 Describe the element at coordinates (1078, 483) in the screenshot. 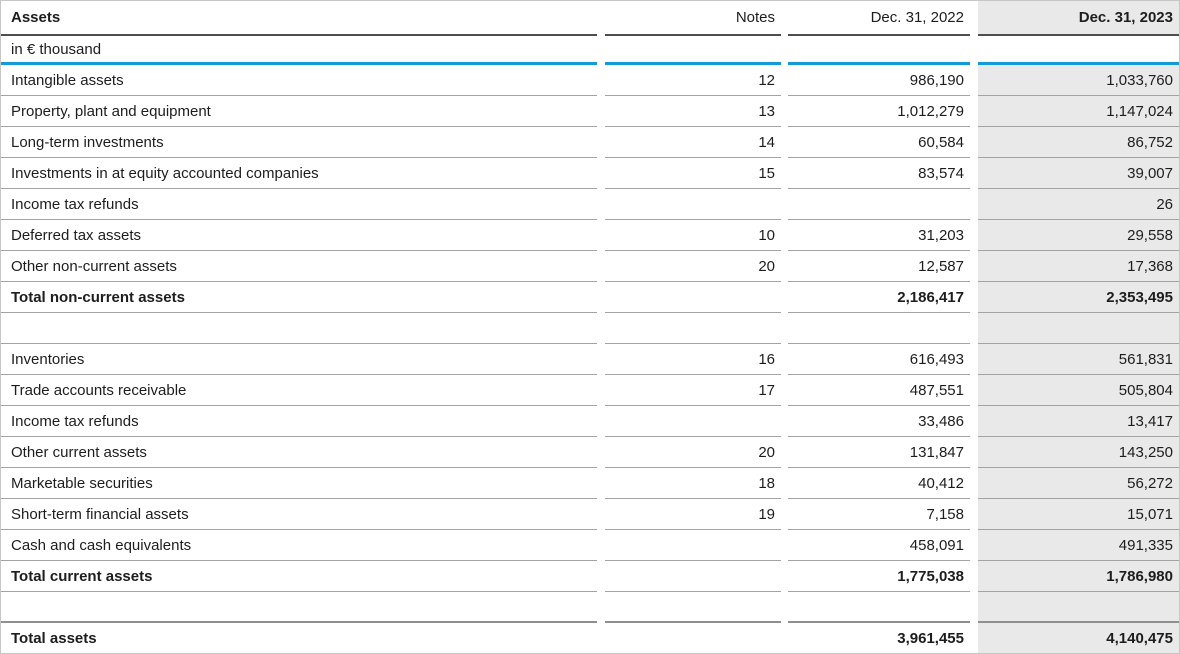

I see `row-value-2023: 56,272` at that location.